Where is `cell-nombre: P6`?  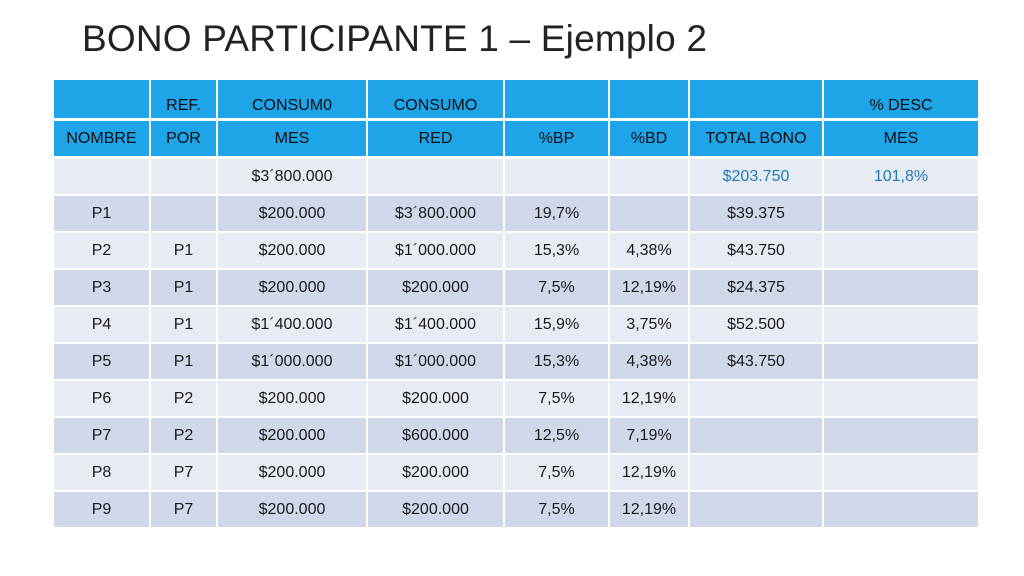
cell-nombre: P6 is located at coordinates (101, 398).